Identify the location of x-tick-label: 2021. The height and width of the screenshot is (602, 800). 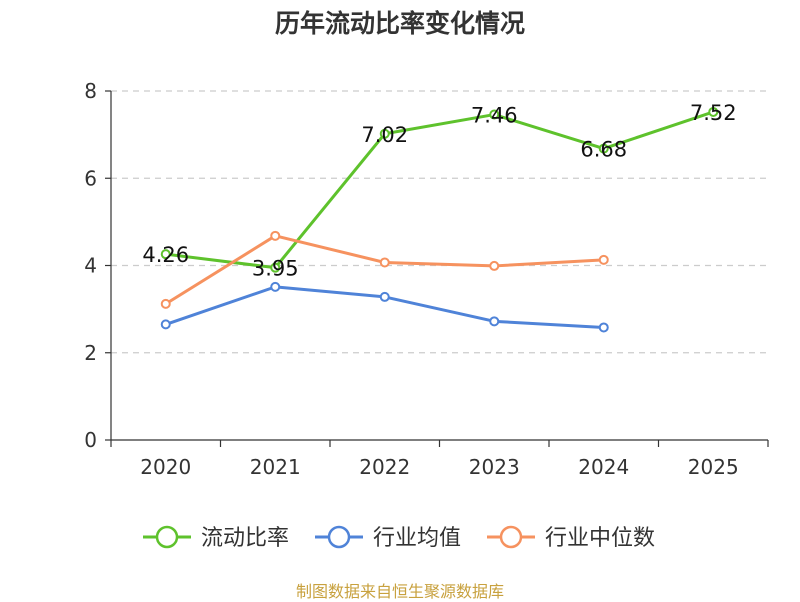
(275, 467).